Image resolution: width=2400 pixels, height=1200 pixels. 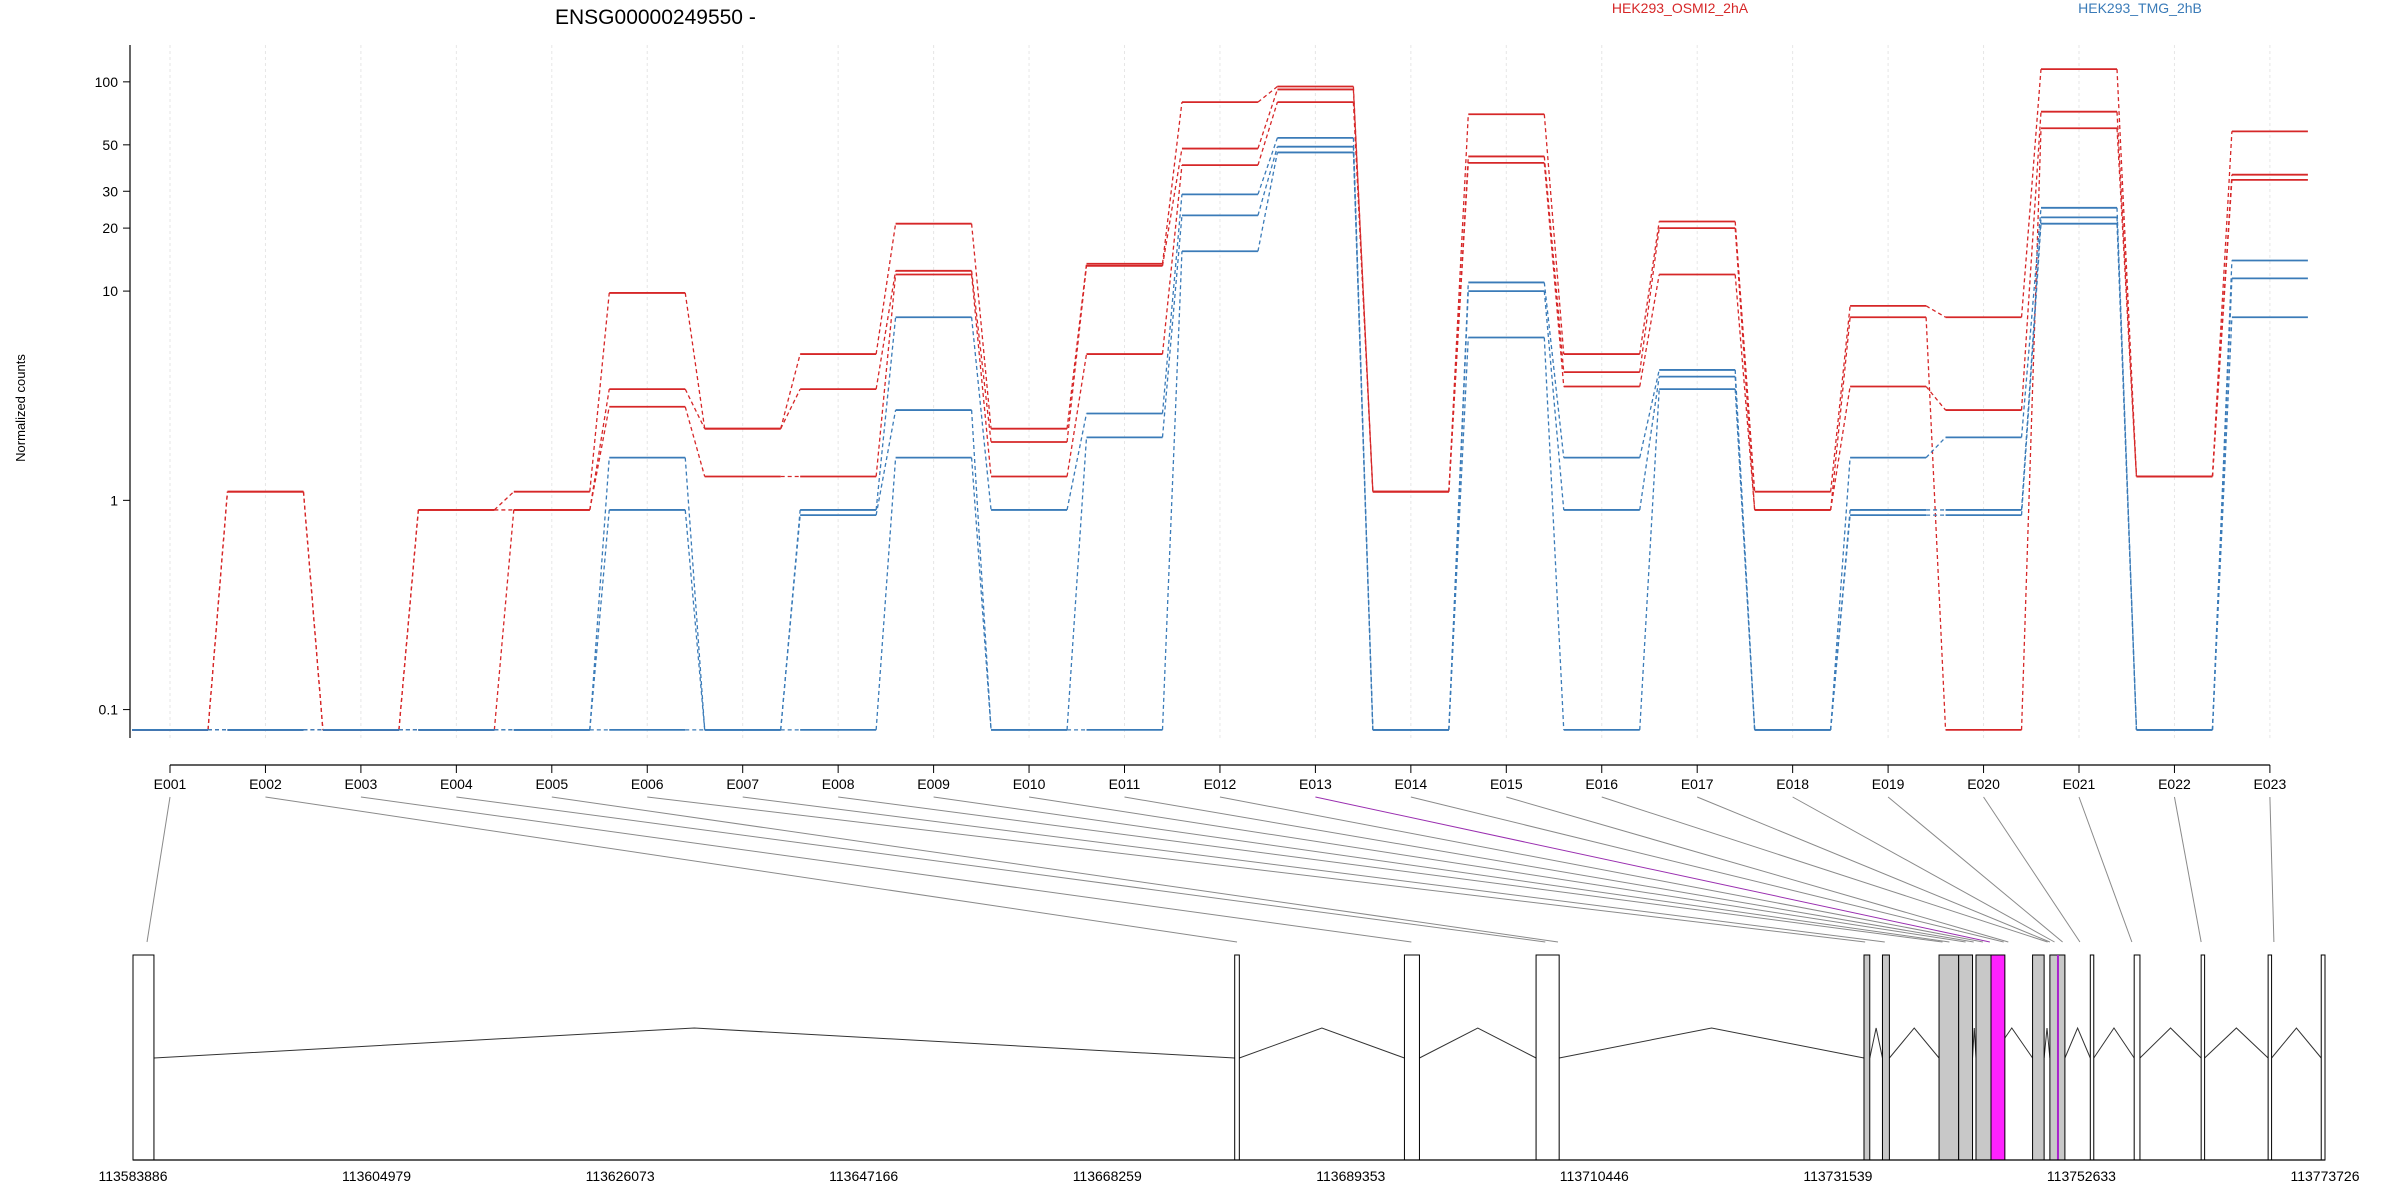 What do you see at coordinates (1107, 1176) in the screenshot?
I see `coord-label: 113668259` at bounding box center [1107, 1176].